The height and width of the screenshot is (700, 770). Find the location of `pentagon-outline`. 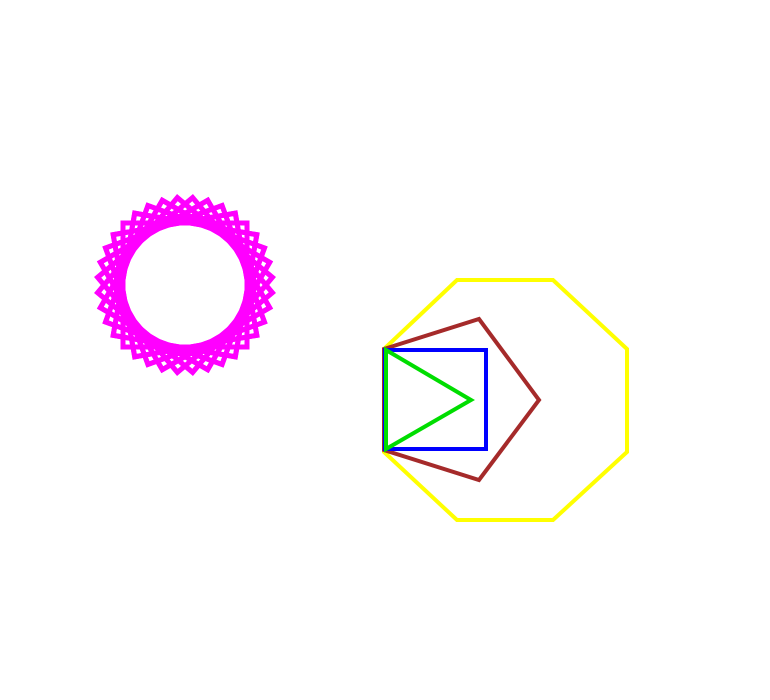

pentagon-outline is located at coordinates (462, 399).